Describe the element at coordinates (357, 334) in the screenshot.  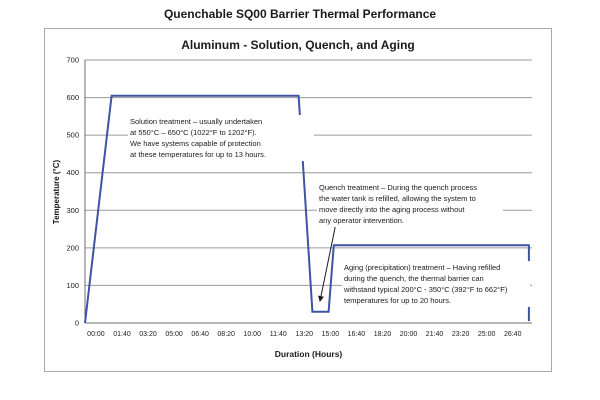
I see `x-tick-label: 16:40` at that location.